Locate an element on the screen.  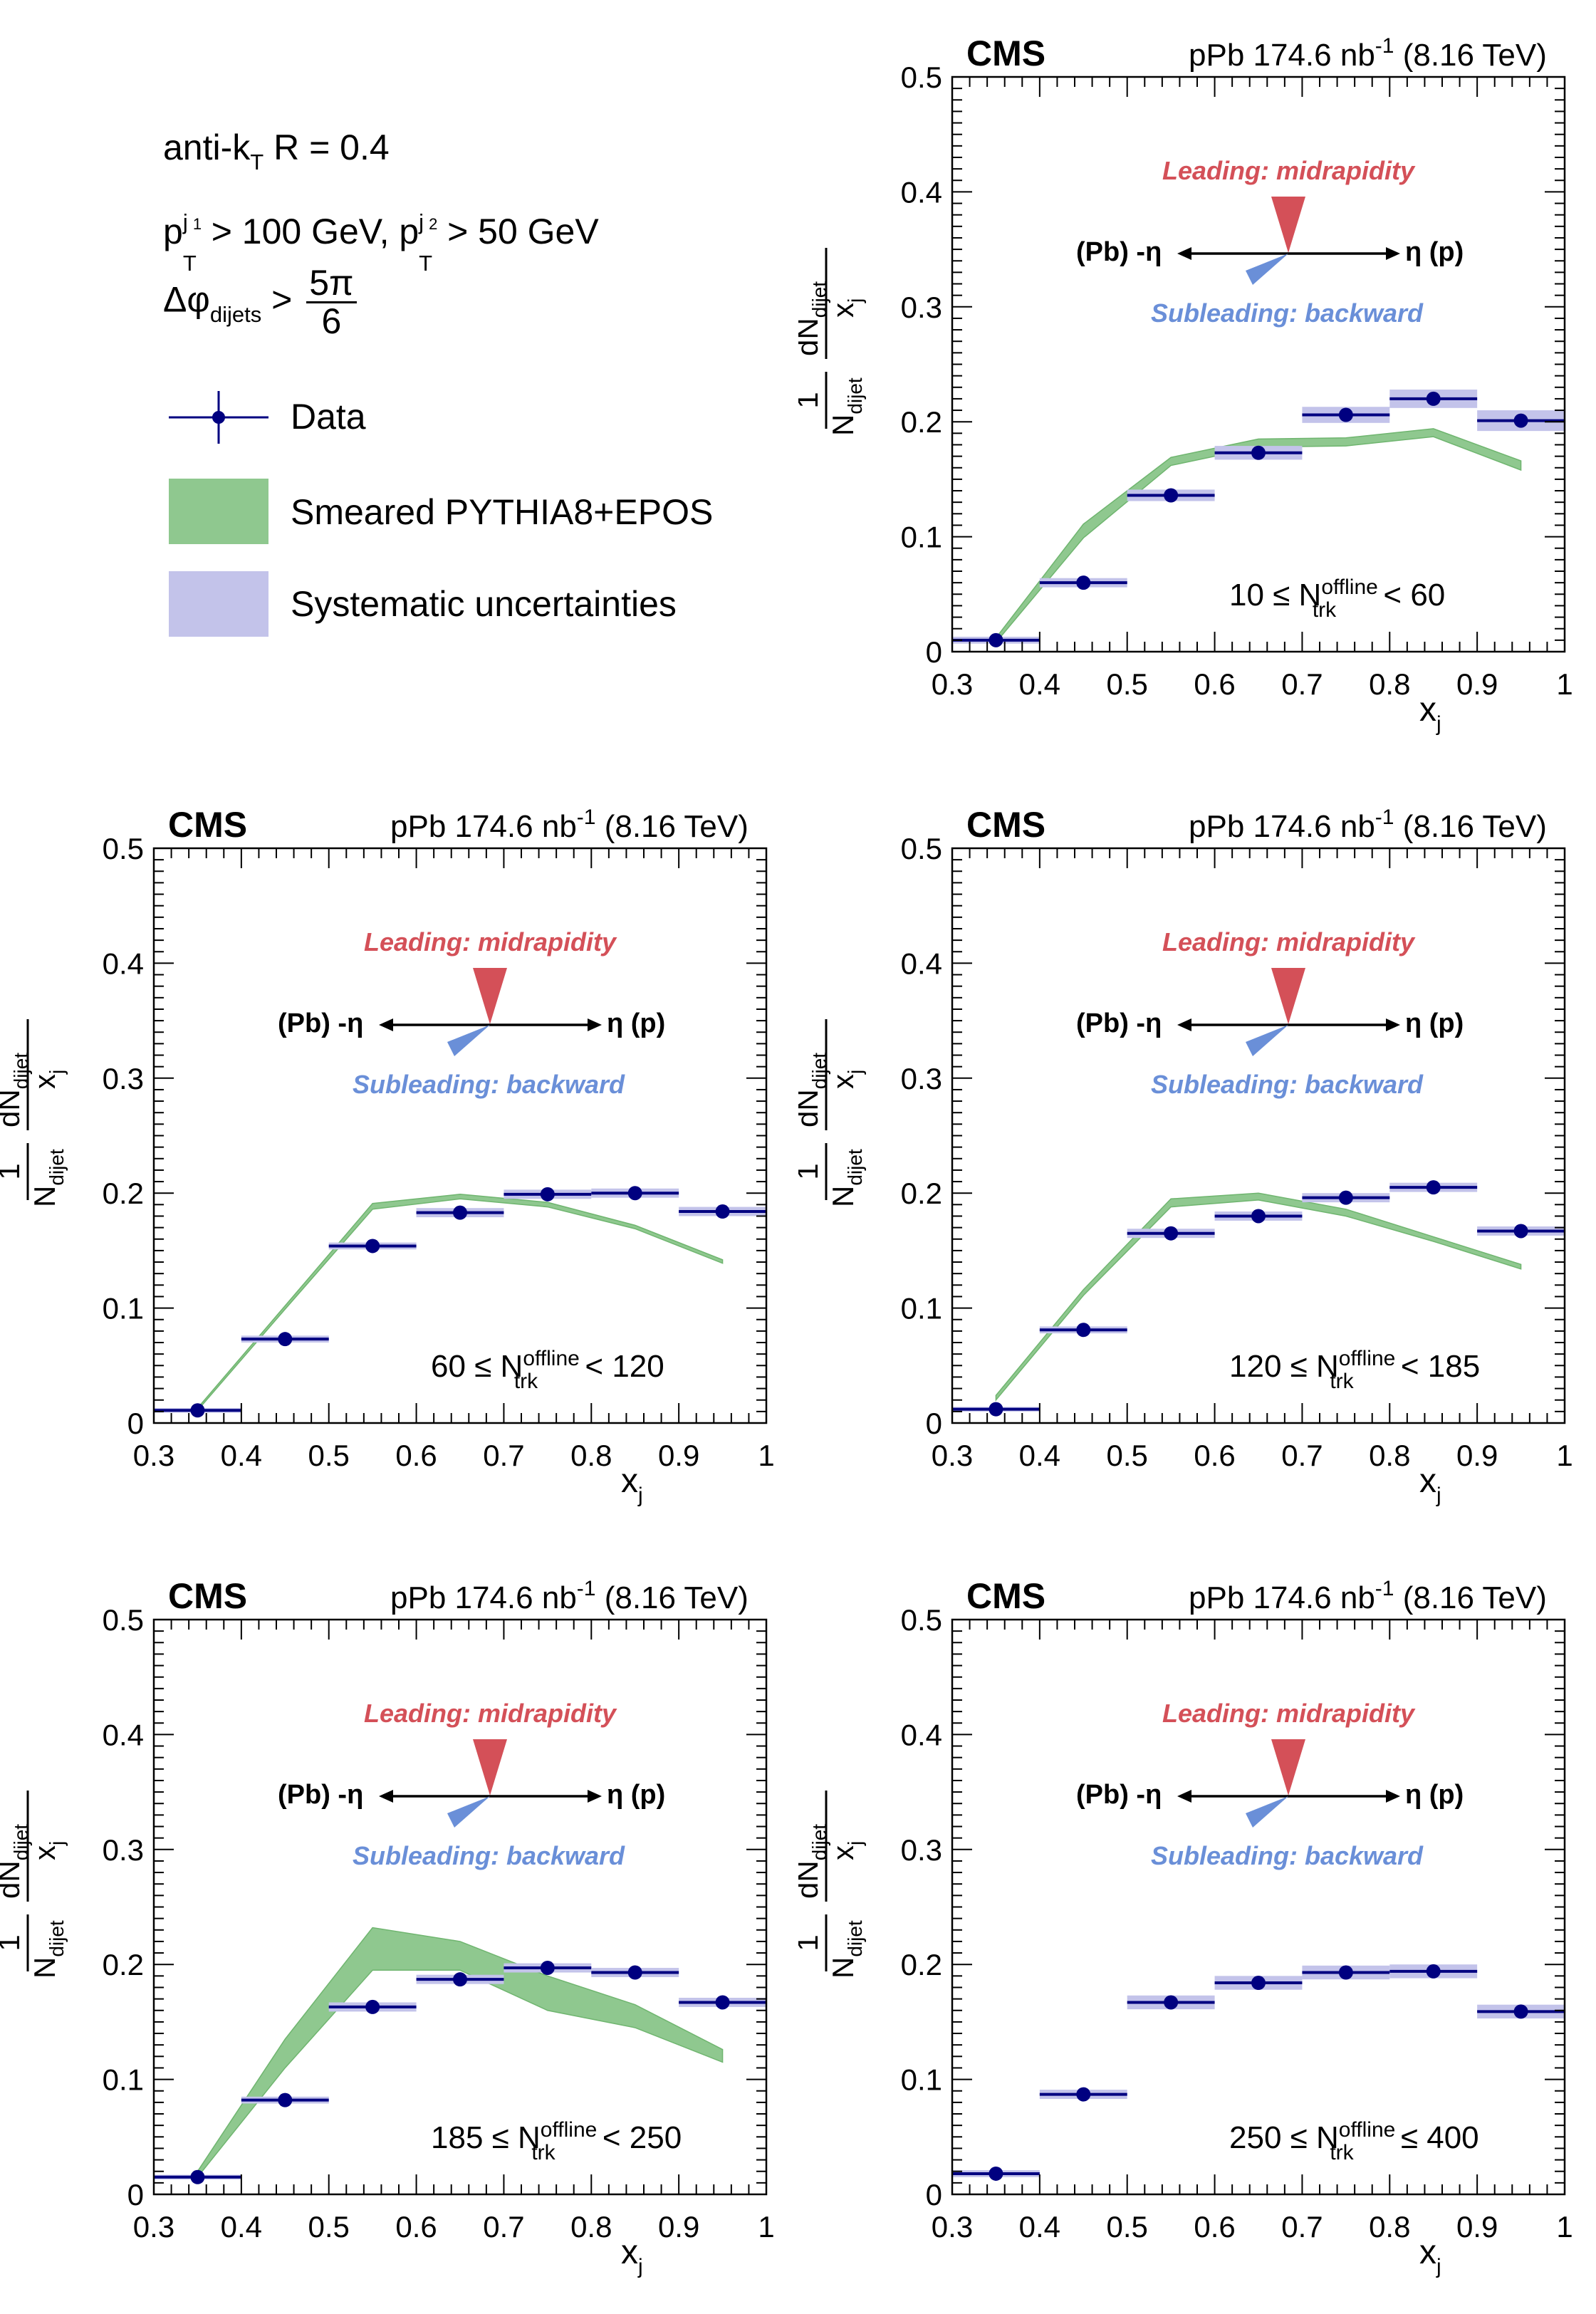
multiplicity-range-label: 120 ≤ Noffline trk < 185 is located at coordinates (1354, 1370).